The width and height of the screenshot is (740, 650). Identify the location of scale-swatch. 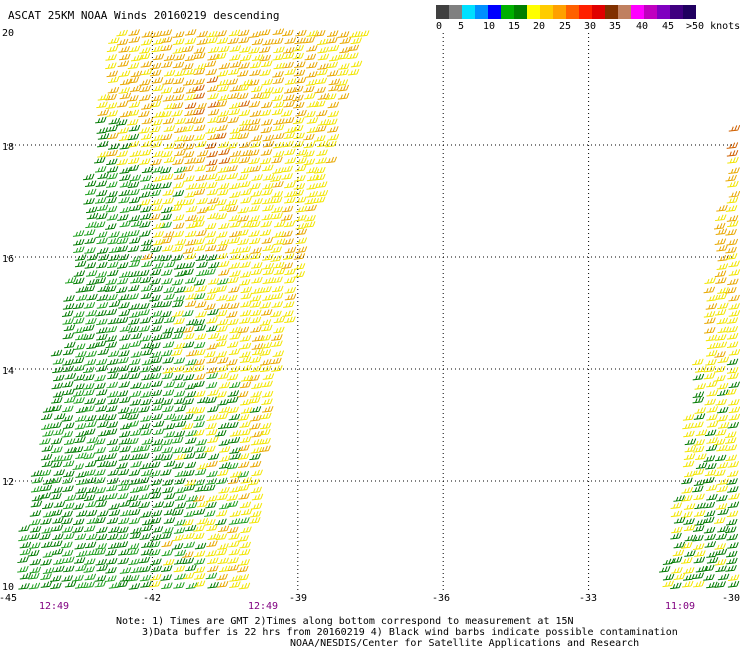
(650, 12).